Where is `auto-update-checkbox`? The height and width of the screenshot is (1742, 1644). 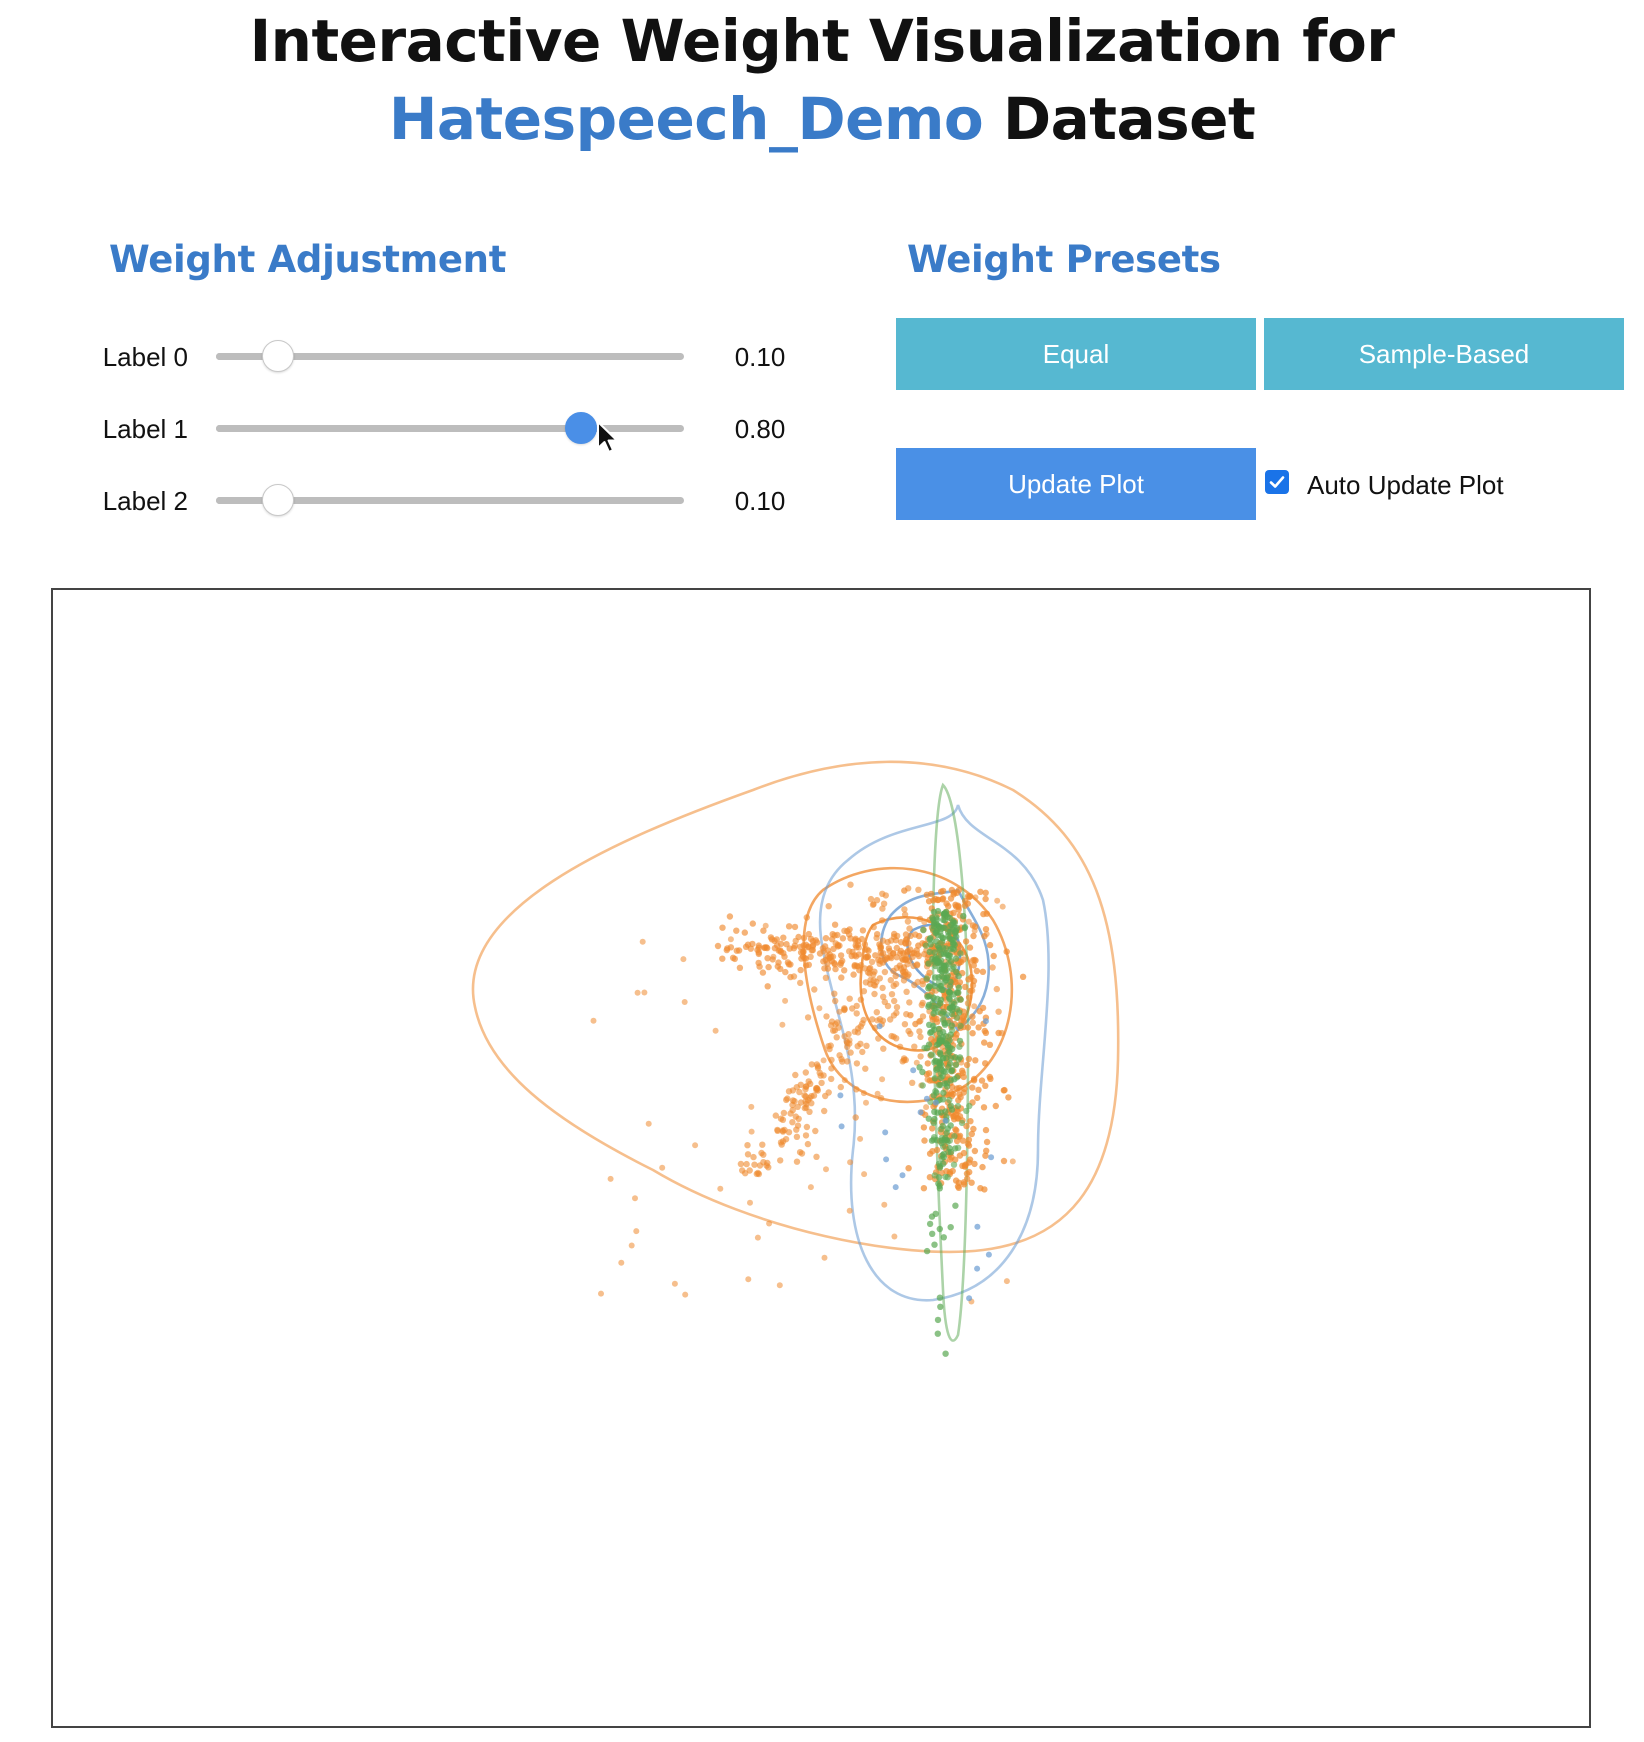 auto-update-checkbox is located at coordinates (1277, 482).